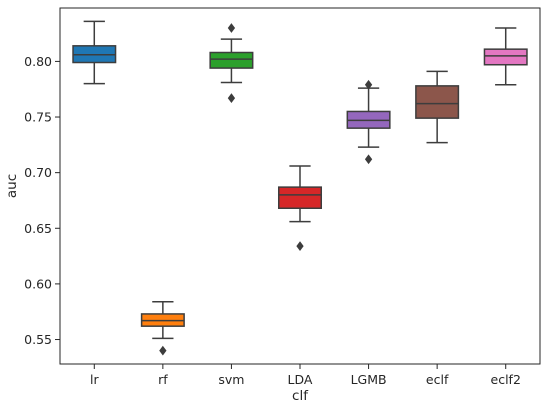  I want to click on x-tick-label: rf, so click(163, 379).